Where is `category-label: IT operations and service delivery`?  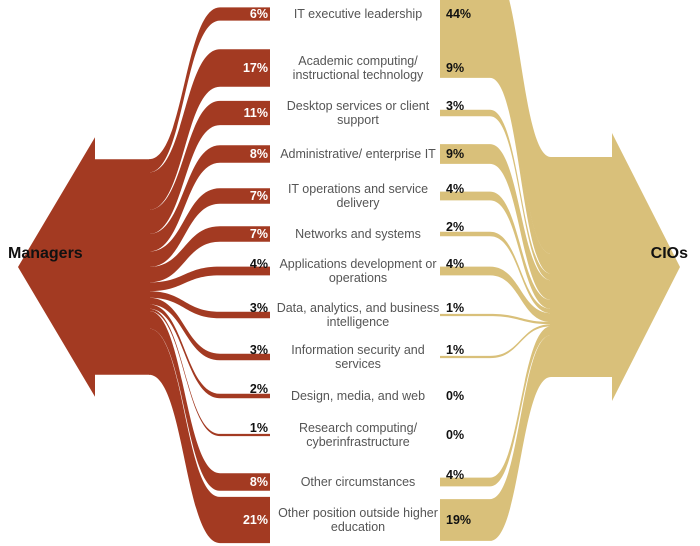 category-label: IT operations and service delivery is located at coordinates (358, 196).